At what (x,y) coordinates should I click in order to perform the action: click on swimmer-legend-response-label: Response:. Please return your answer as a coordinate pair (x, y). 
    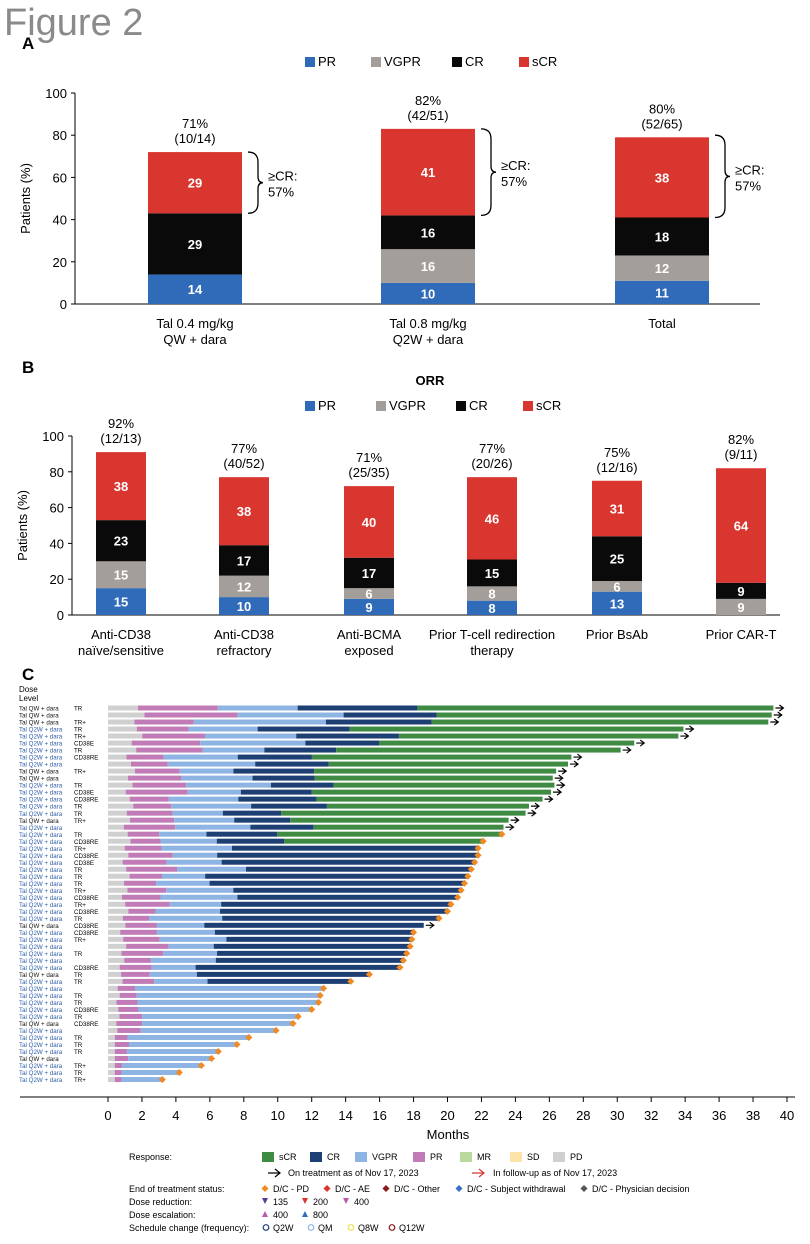
    Looking at the image, I should click on (150, 1157).